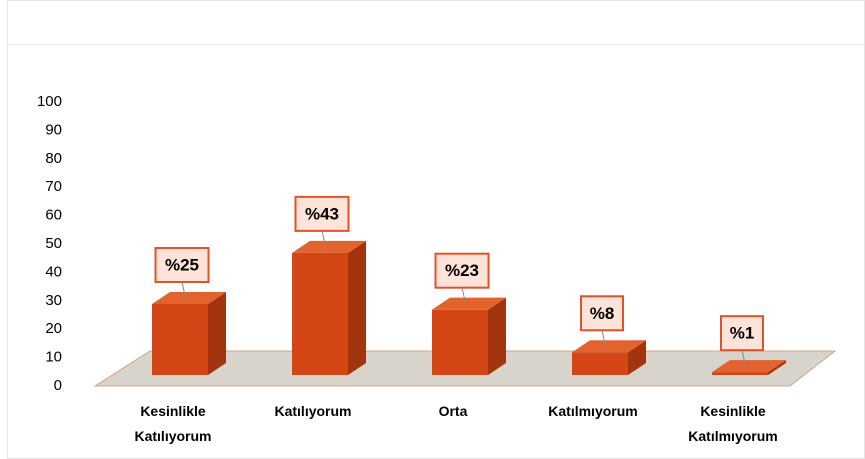 The image size is (865, 459). I want to click on value-label: %25, so click(182, 264).